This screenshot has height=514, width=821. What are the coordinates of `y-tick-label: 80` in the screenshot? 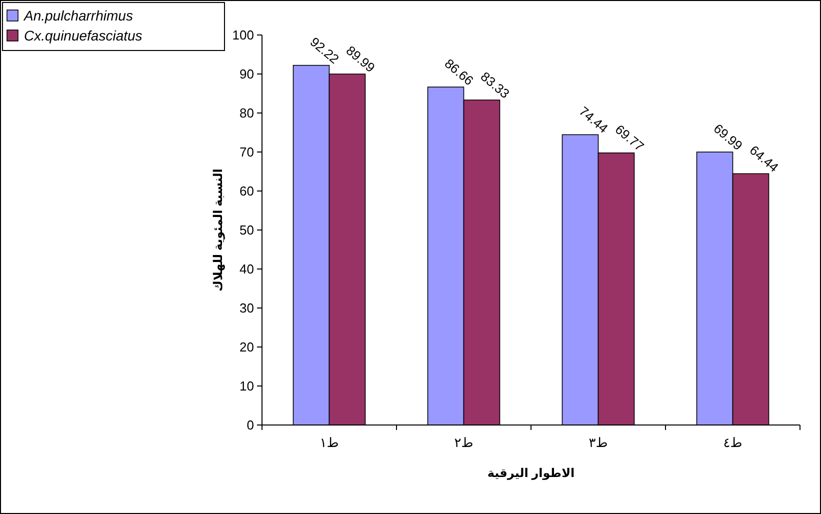 It's located at (247, 113).